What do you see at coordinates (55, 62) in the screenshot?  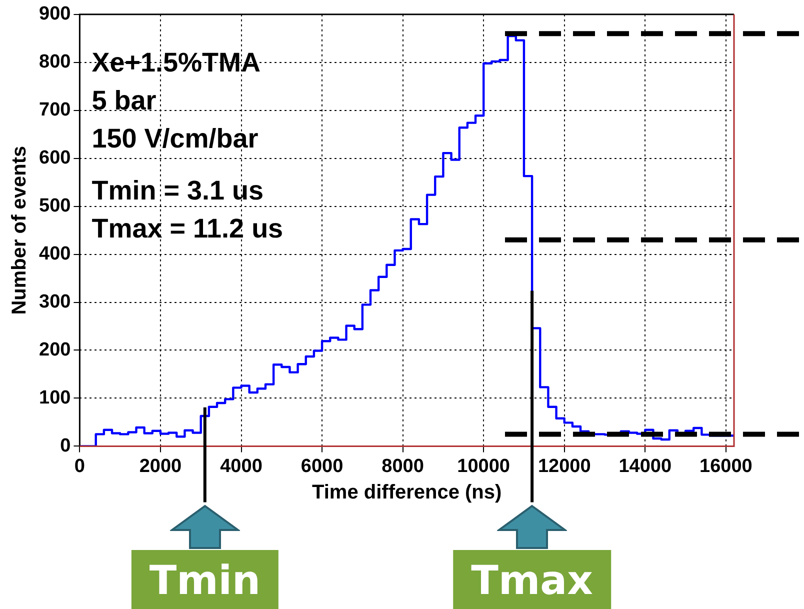 I see `y-tick-label: 800` at bounding box center [55, 62].